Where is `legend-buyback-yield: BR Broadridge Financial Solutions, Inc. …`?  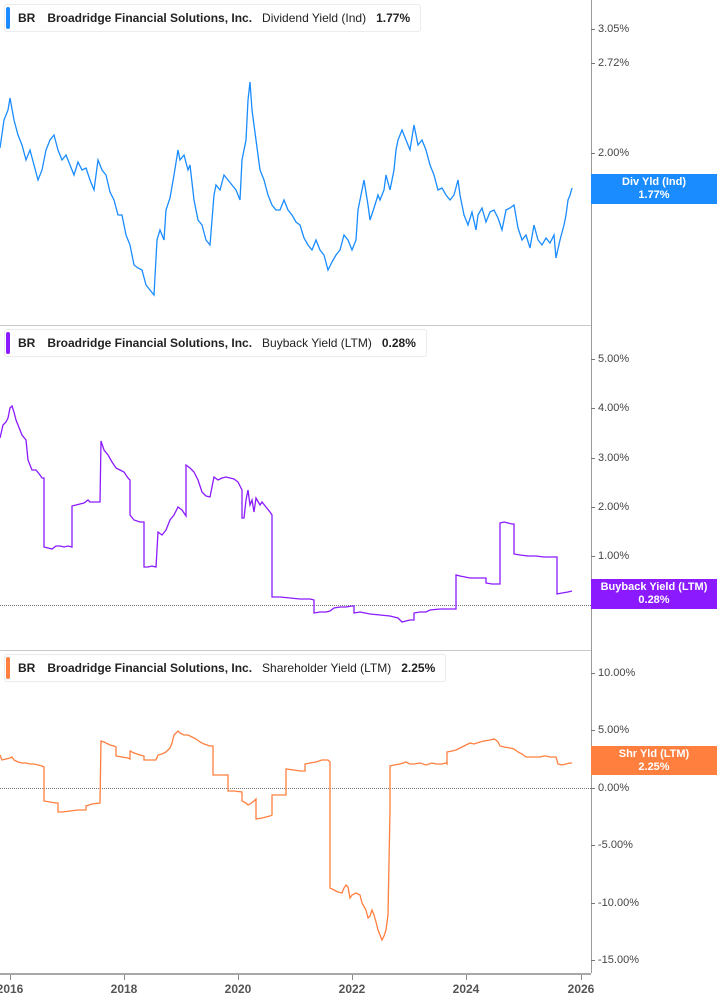 legend-buyback-yield: BR Broadridge Financial Solutions, Inc. … is located at coordinates (215, 343).